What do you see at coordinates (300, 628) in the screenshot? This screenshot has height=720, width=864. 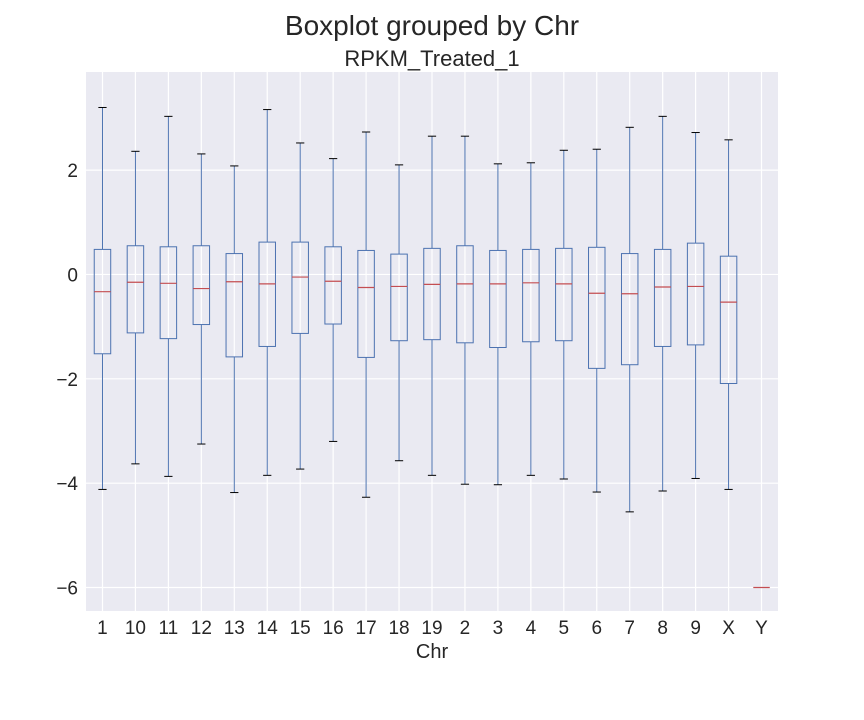 I see `x-tick-label: 15` at bounding box center [300, 628].